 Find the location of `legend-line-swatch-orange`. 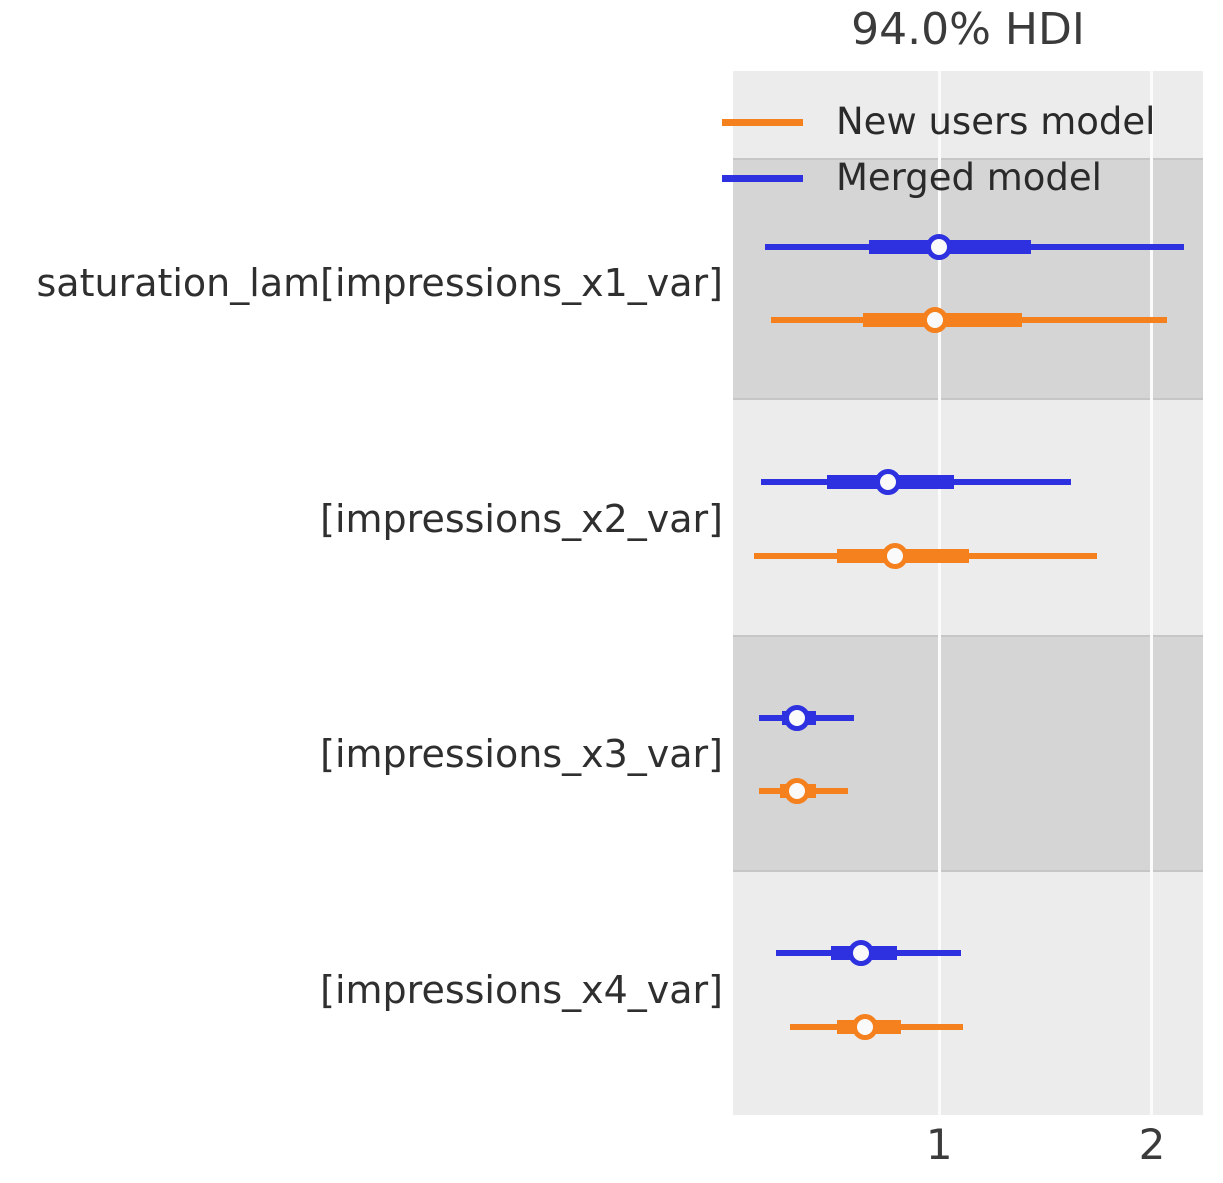

legend-line-swatch-orange is located at coordinates (762, 122).